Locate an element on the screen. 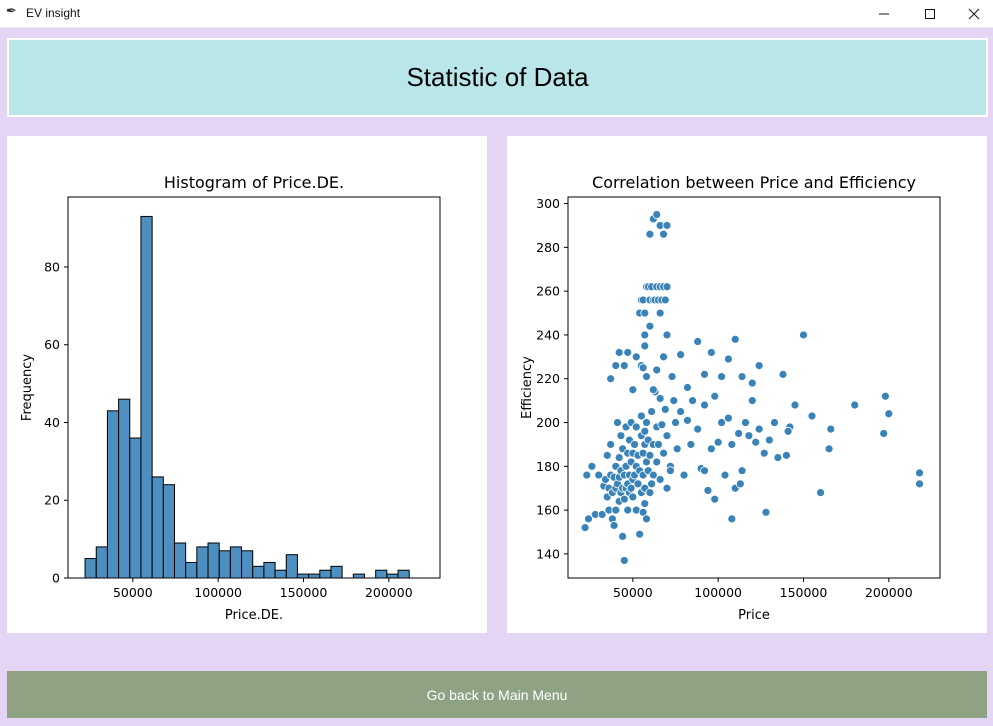 This screenshot has width=993, height=726. x-axis-label: Price.DE. is located at coordinates (254, 615).